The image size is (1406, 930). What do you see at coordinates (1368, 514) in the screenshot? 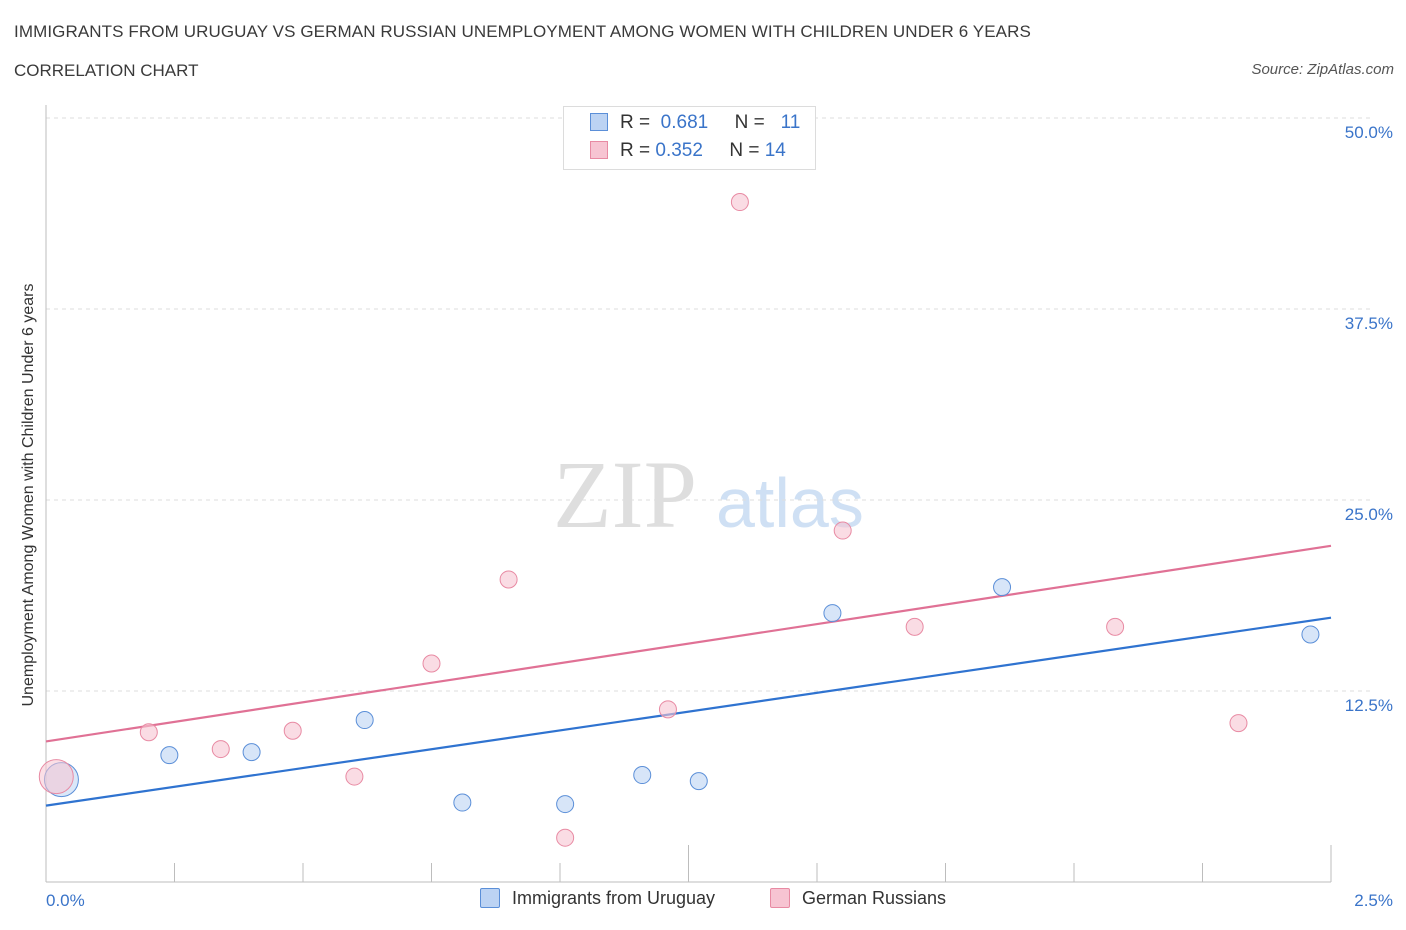
I see `y-tick-label: 25.0%` at bounding box center [1368, 514].